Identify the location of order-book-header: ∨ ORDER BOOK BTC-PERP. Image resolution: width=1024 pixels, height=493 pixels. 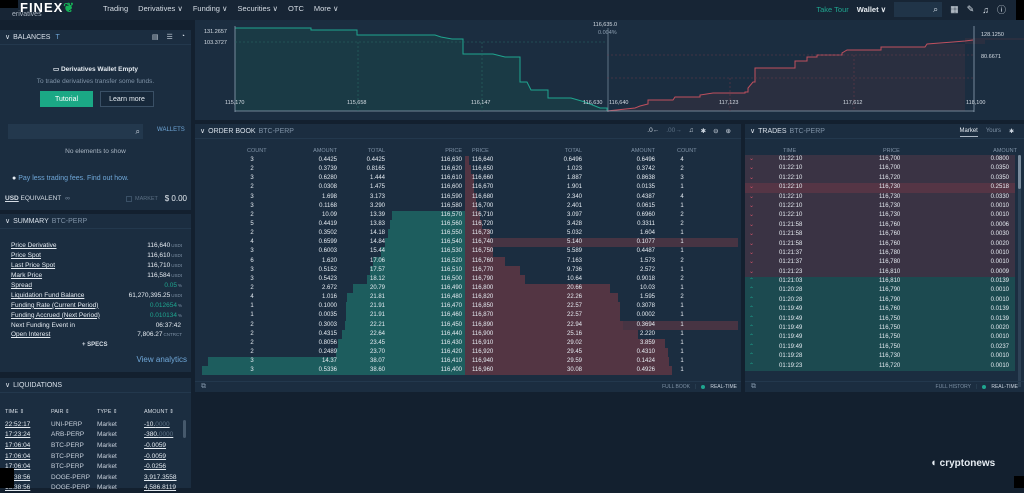
(468, 131).